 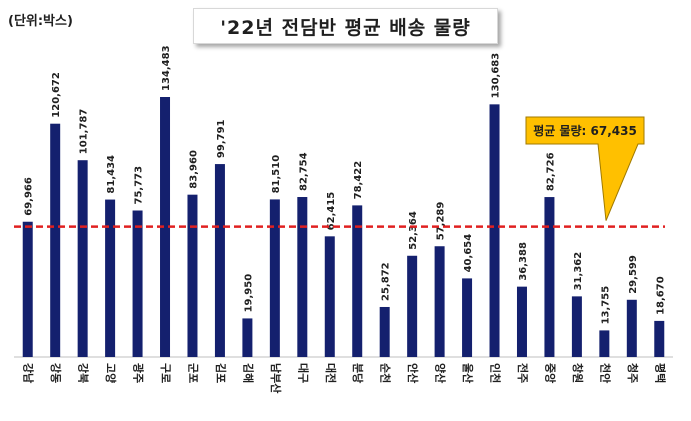 What do you see at coordinates (56, 373) in the screenshot?
I see `category-label: 강동` at bounding box center [56, 373].